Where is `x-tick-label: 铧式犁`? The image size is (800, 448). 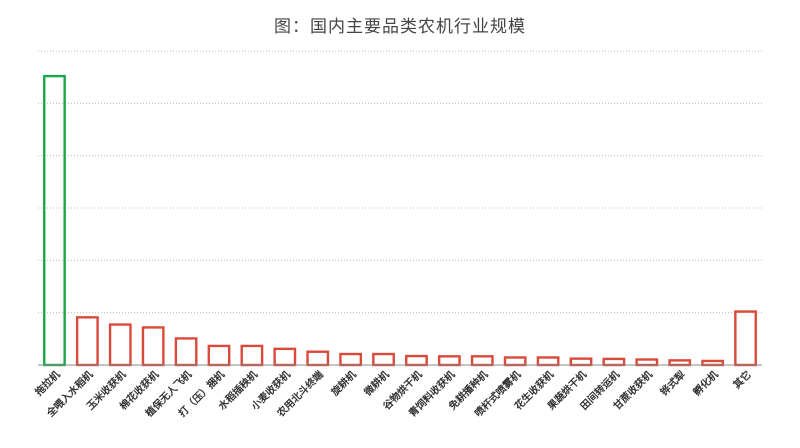 x-tick-label: 铧式犁 is located at coordinates (672, 383).